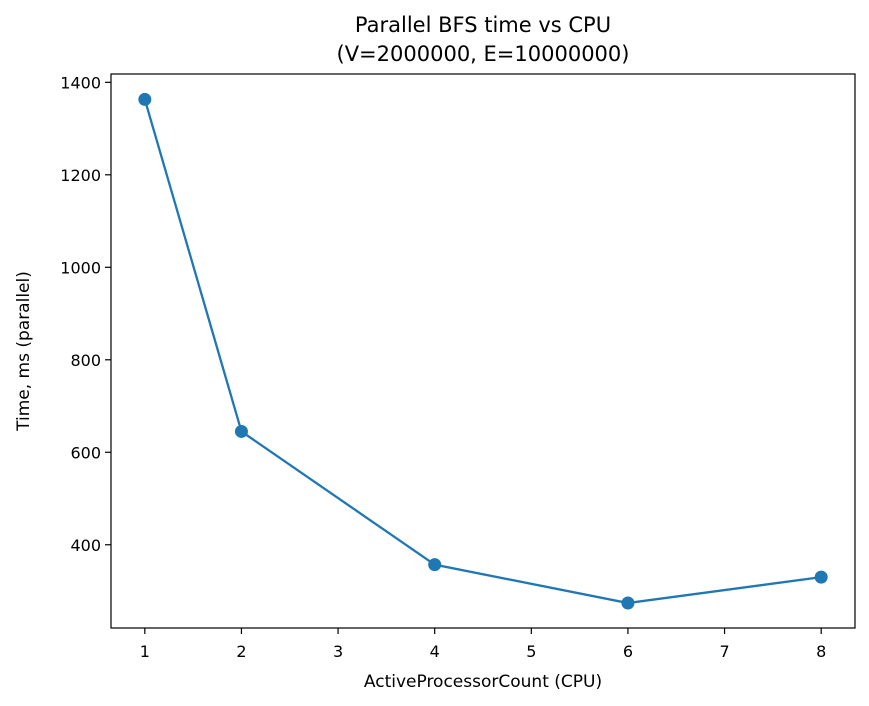 The height and width of the screenshot is (706, 869). What do you see at coordinates (483, 54) in the screenshot?
I see `chart-subtitle: (V=2000000, E=10000000)` at bounding box center [483, 54].